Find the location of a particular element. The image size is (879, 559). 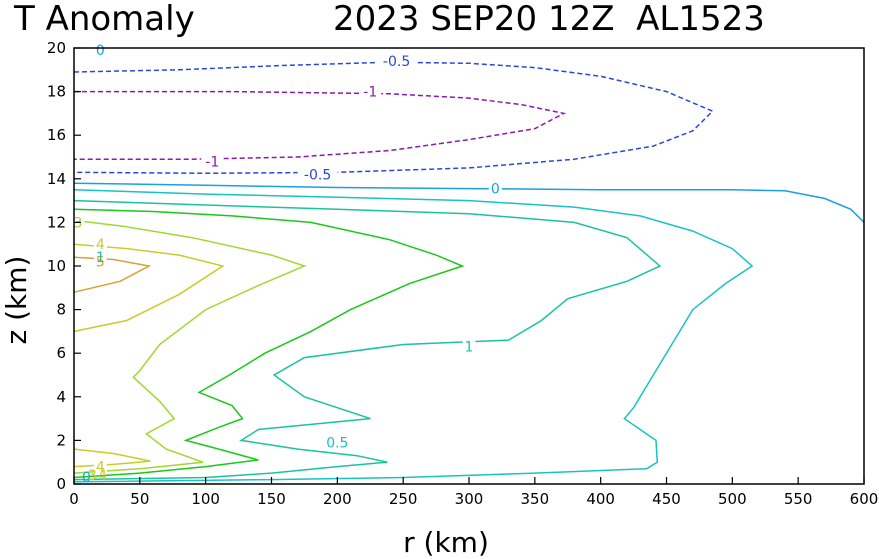

x-tick-label: 100 is located at coordinates (205, 499).